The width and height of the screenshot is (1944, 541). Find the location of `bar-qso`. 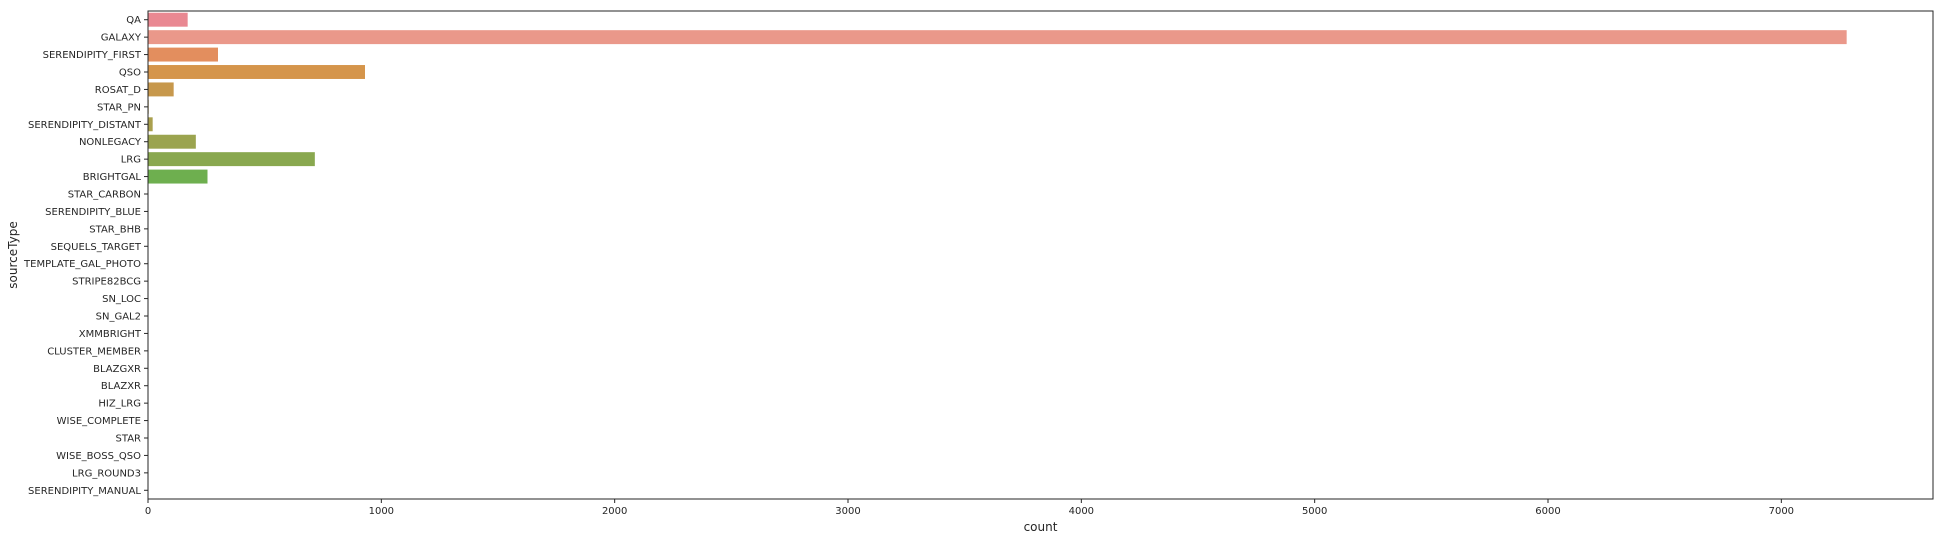

bar-qso is located at coordinates (256, 72).